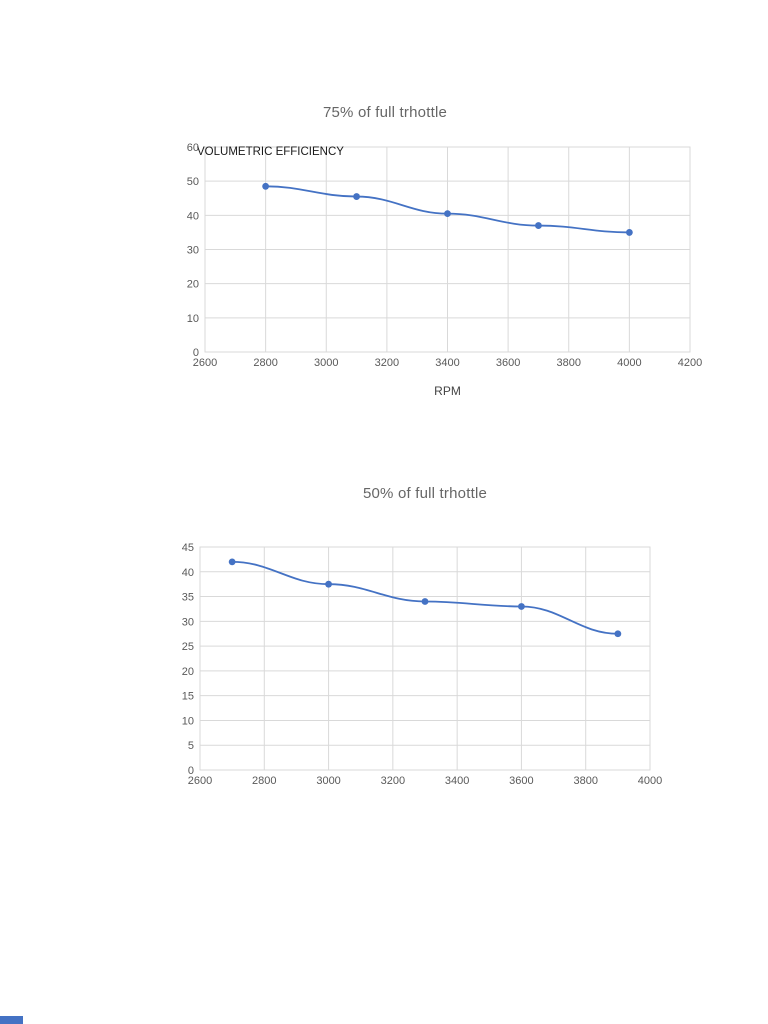  Describe the element at coordinates (193, 182) in the screenshot. I see `y-tick-label: 50` at that location.